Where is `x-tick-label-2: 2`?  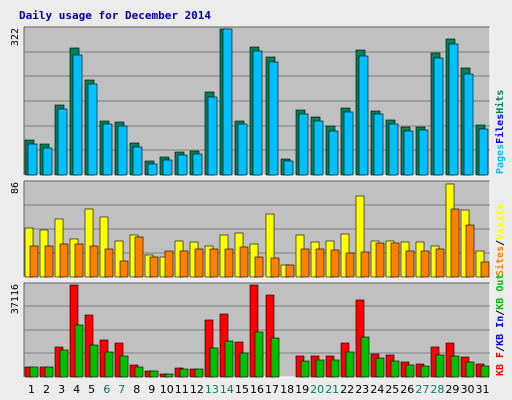 x-tick-label-2: 2 is located at coordinates (46, 389).